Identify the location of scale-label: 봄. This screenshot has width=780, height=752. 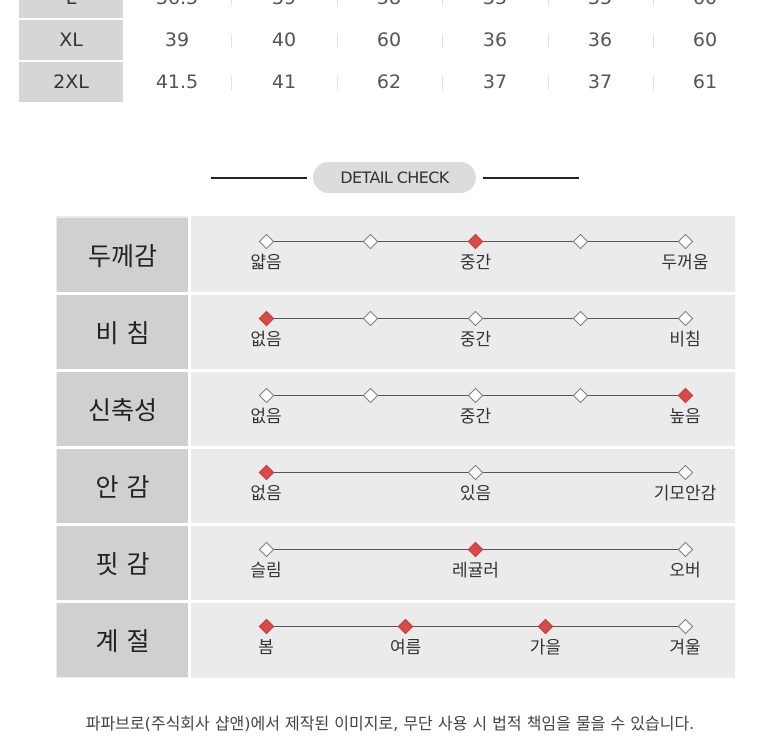
(266, 648).